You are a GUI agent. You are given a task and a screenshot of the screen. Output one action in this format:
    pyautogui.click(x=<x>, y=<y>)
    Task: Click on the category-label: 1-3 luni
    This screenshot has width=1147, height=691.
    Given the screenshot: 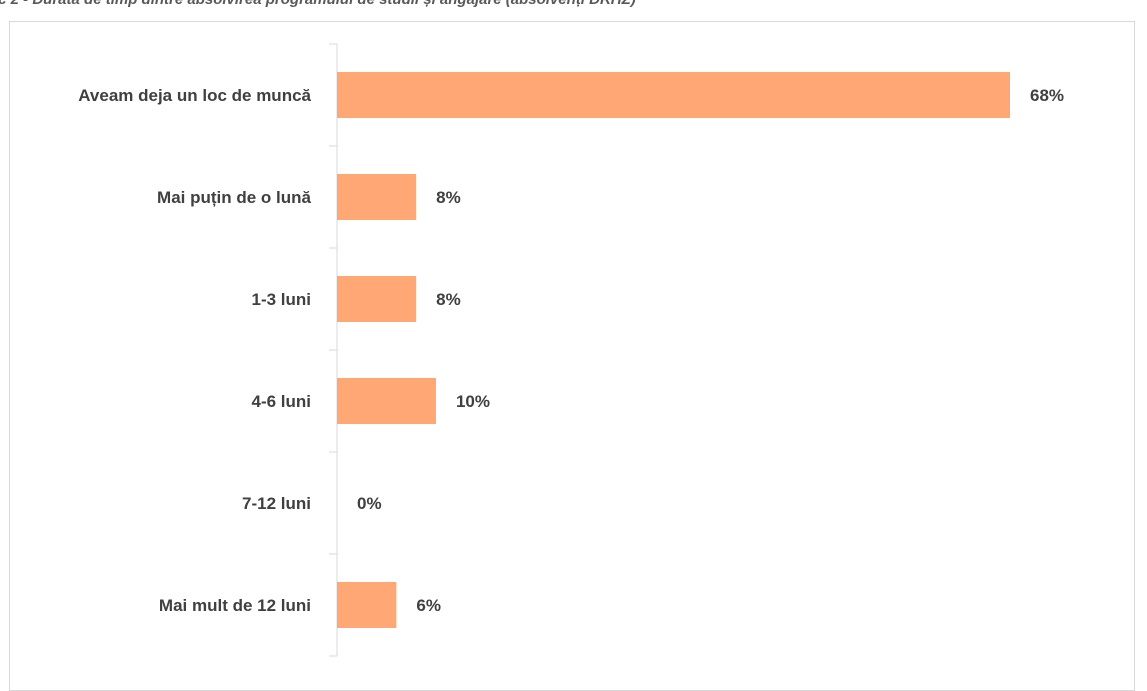 What is the action you would take?
    pyautogui.click(x=281, y=299)
    